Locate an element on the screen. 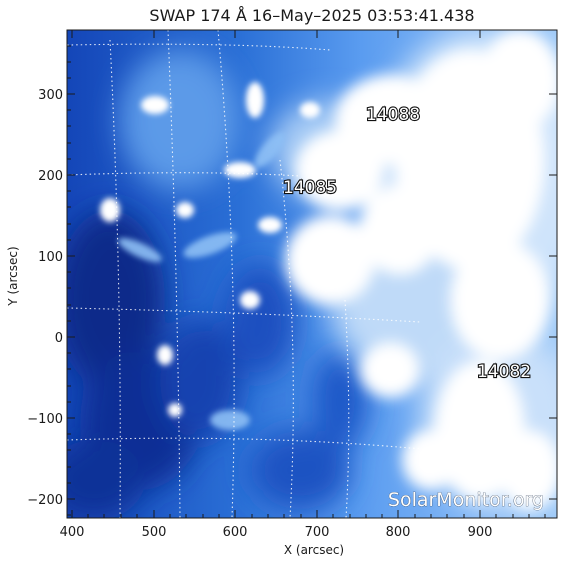 This screenshot has width=564, height=564. x-tick-label: 800 is located at coordinates (398, 532).